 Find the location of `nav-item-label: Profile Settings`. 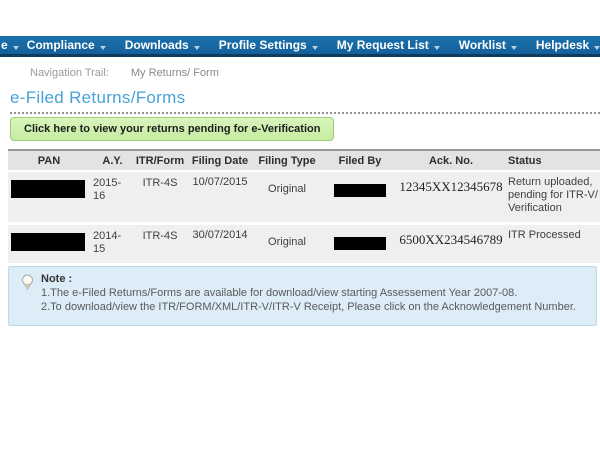

nav-item-label: Profile Settings is located at coordinates (262, 45).